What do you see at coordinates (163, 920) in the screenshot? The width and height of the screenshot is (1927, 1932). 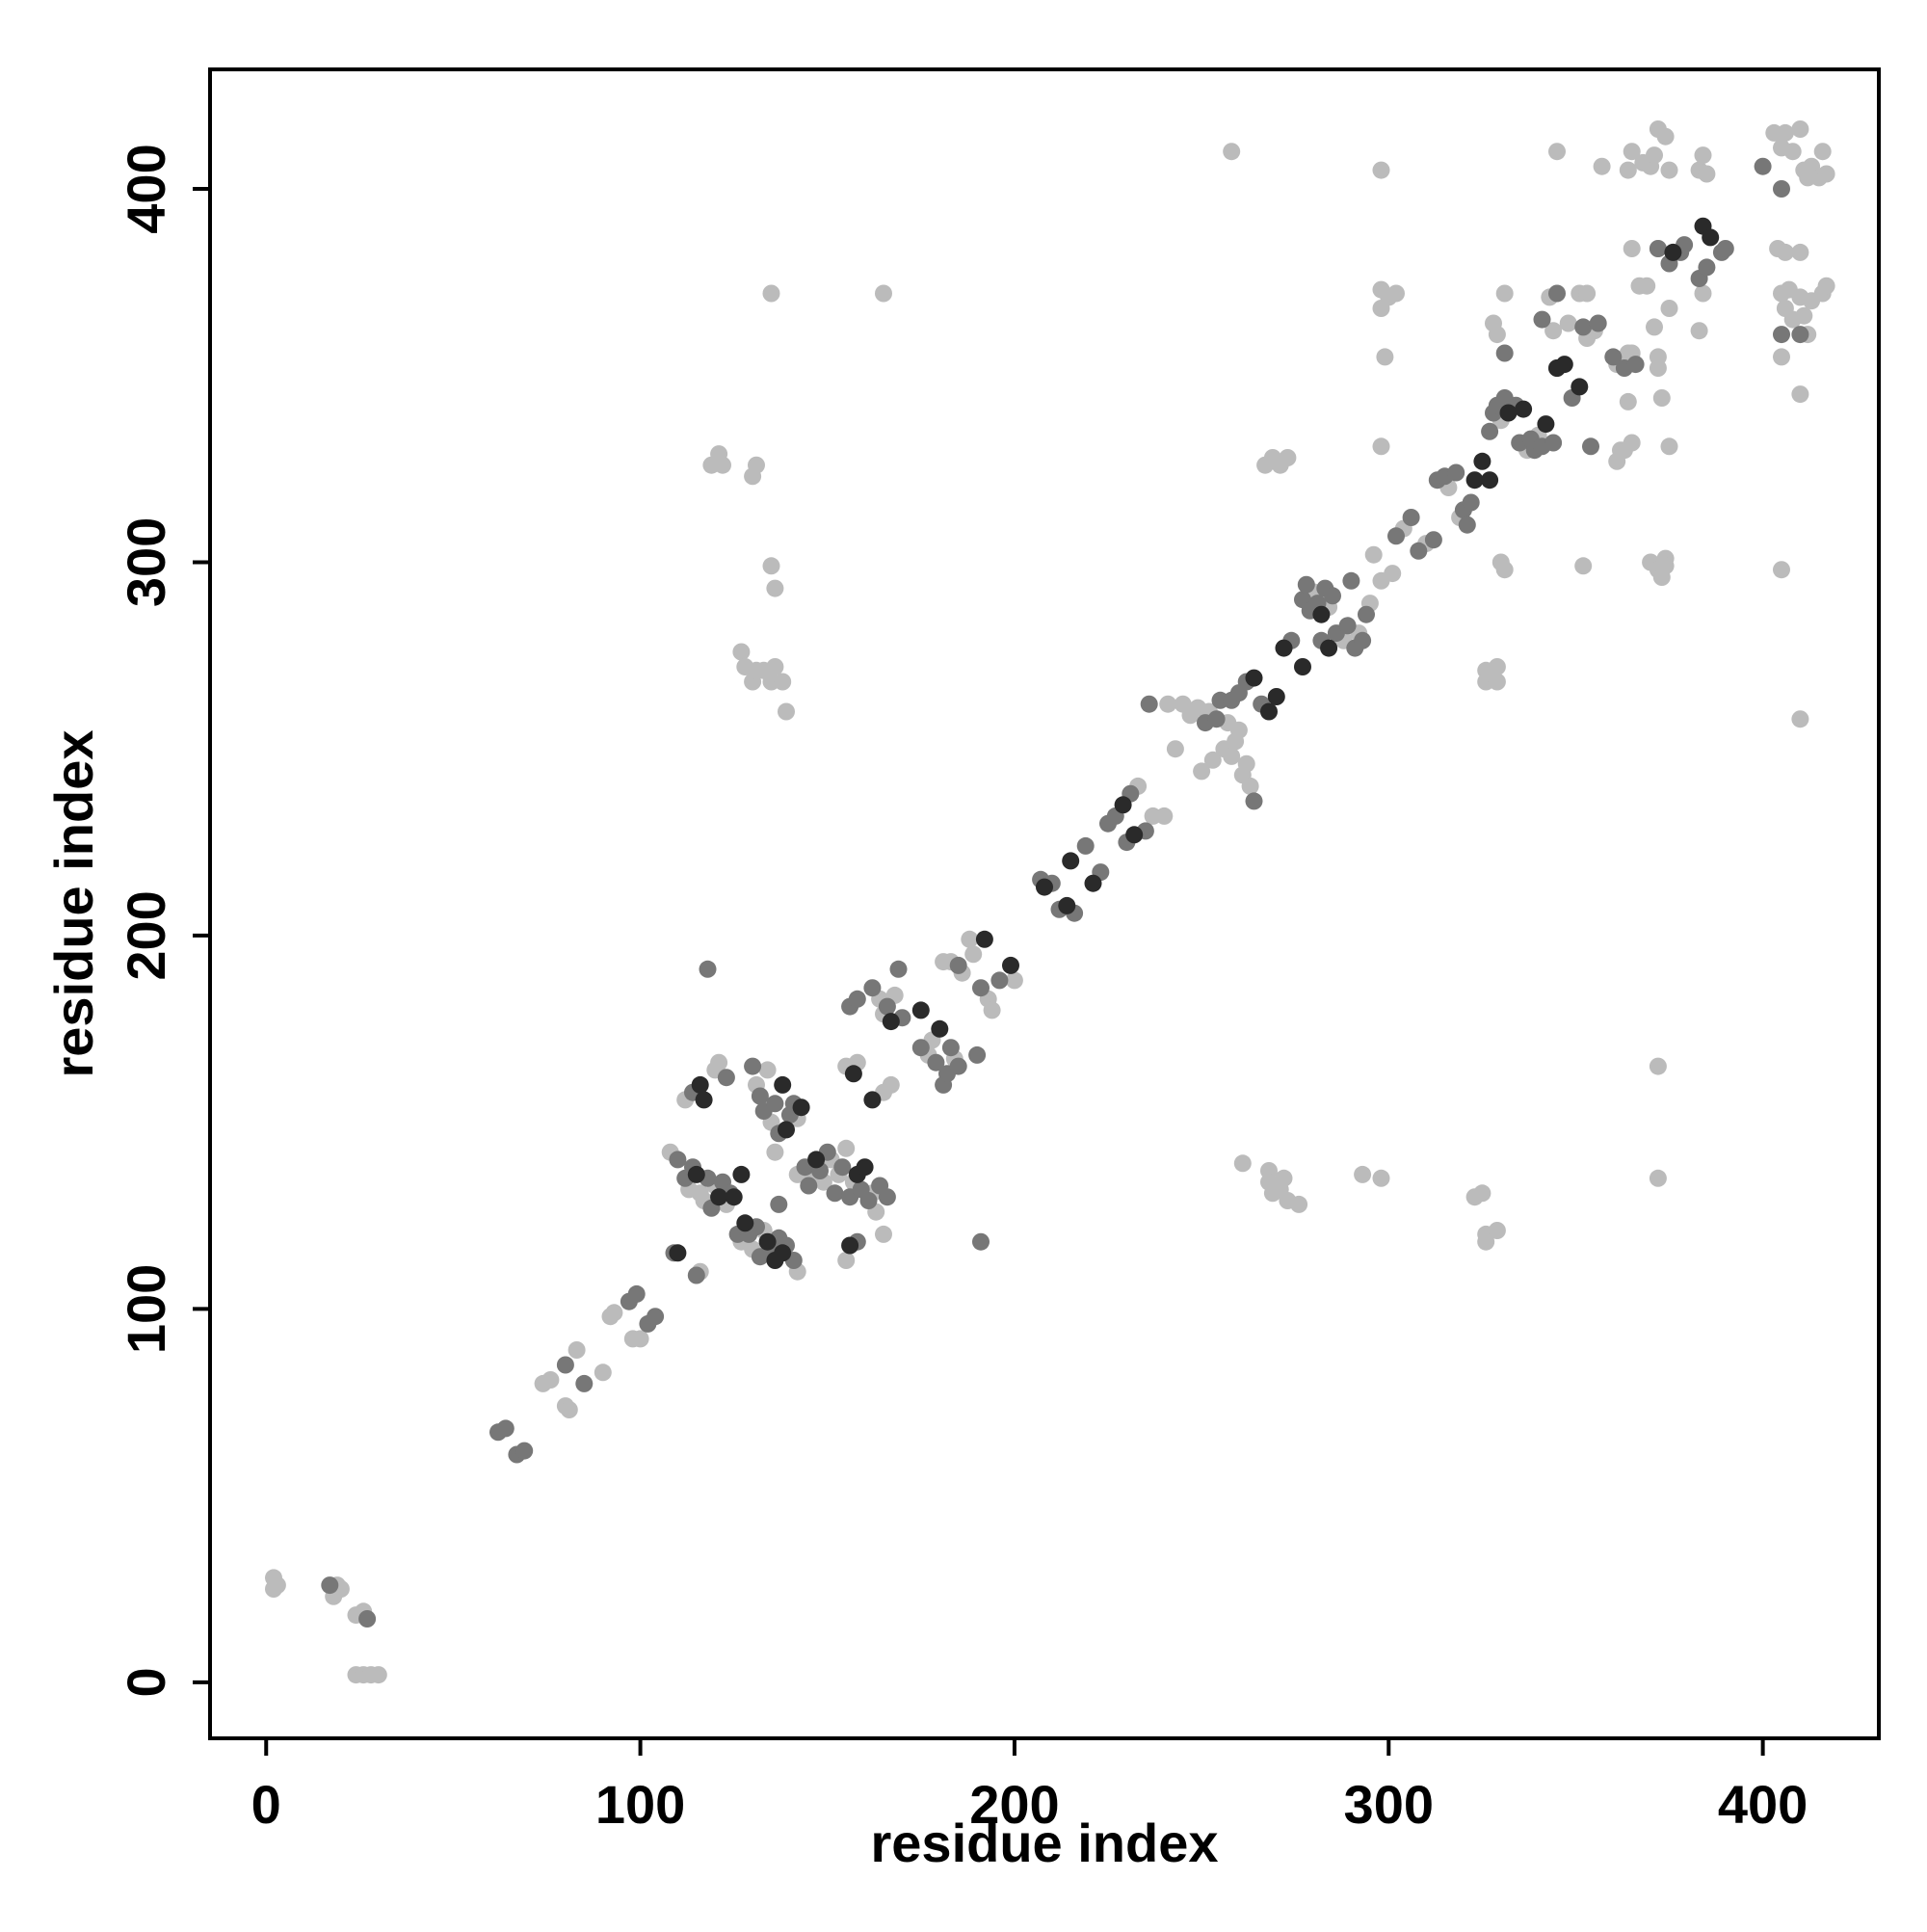 I see `y-axis: 0 100 200 300 400` at bounding box center [163, 920].